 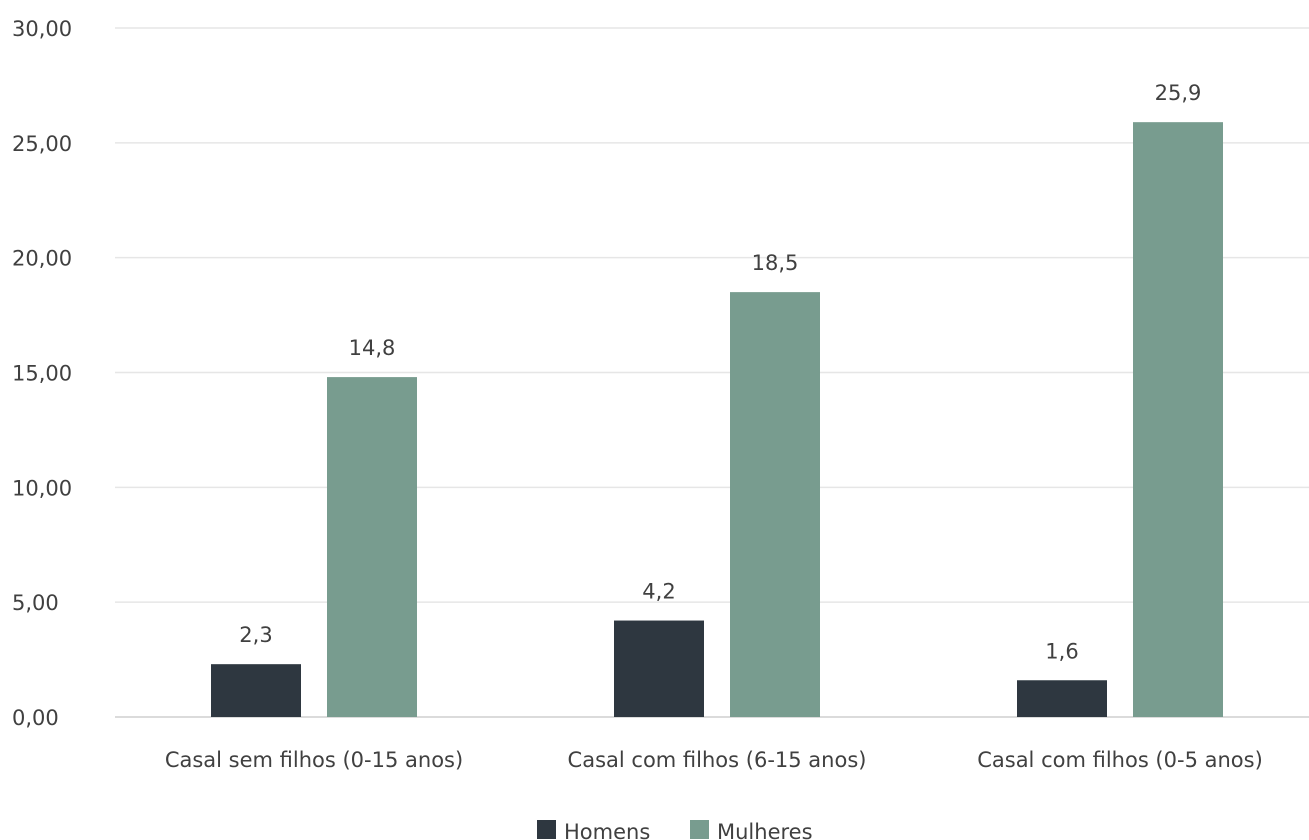 What do you see at coordinates (42, 144) in the screenshot?
I see `y-tick-label: 25,00` at bounding box center [42, 144].